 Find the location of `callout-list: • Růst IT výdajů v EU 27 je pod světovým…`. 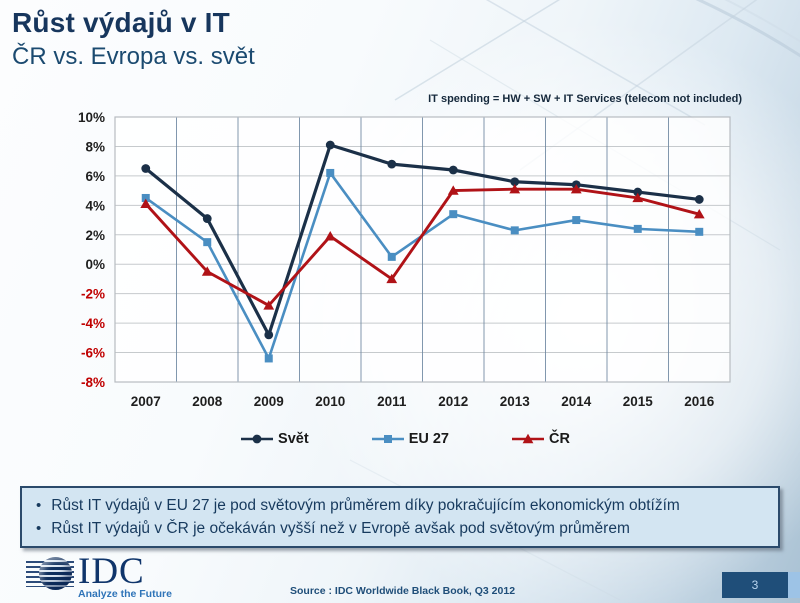

callout-list: • Růst IT výdajů v EU 27 je pod světovým… is located at coordinates (400, 517).